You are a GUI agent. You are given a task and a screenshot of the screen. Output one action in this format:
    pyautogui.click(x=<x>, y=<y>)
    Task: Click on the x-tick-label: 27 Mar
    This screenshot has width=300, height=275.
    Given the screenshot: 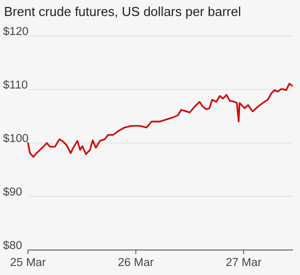 What is the action you would take?
    pyautogui.click(x=244, y=263)
    